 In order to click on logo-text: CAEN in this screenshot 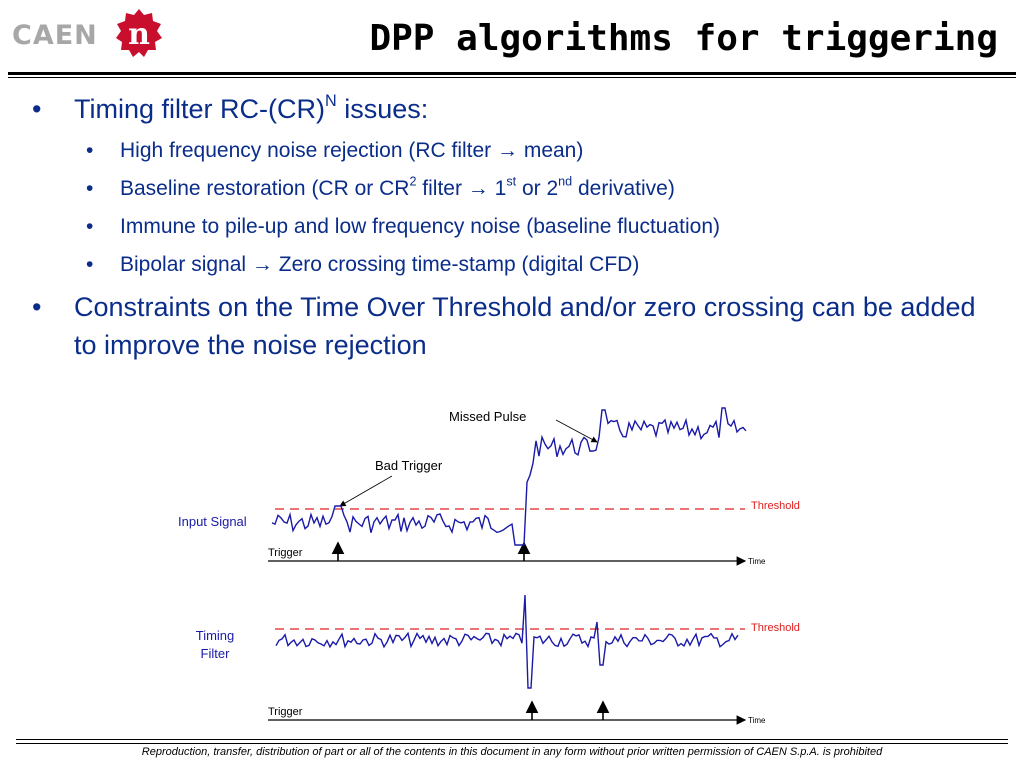, I will do `click(55, 35)`.